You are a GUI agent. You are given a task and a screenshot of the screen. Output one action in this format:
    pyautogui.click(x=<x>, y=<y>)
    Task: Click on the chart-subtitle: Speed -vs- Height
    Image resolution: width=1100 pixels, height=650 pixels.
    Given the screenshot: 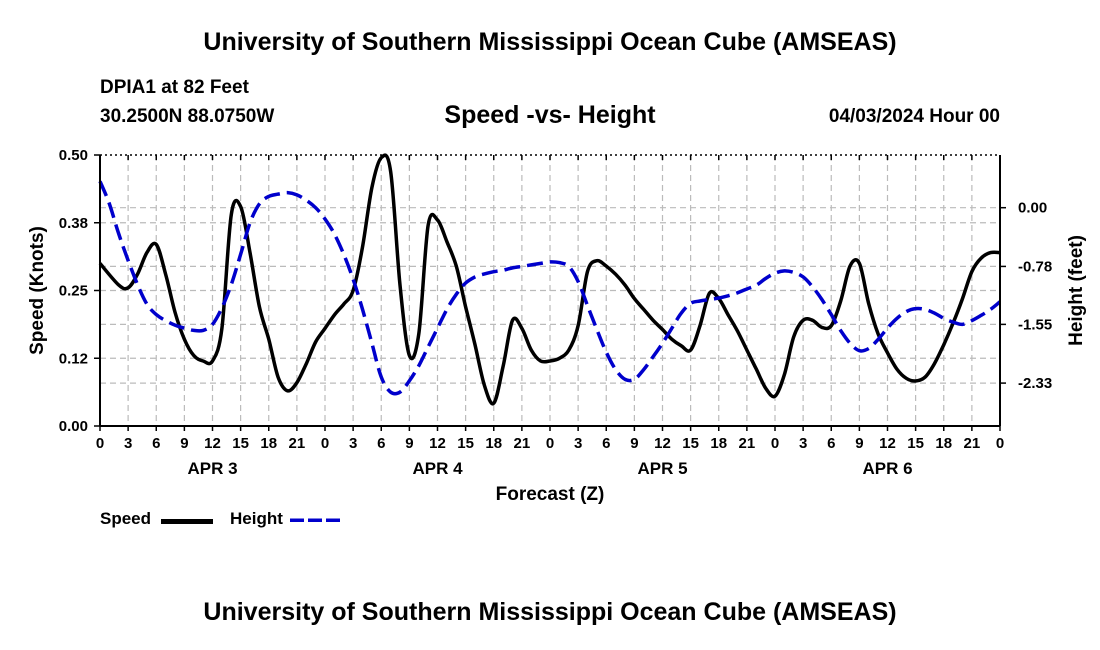 What is the action you would take?
    pyautogui.click(x=550, y=115)
    